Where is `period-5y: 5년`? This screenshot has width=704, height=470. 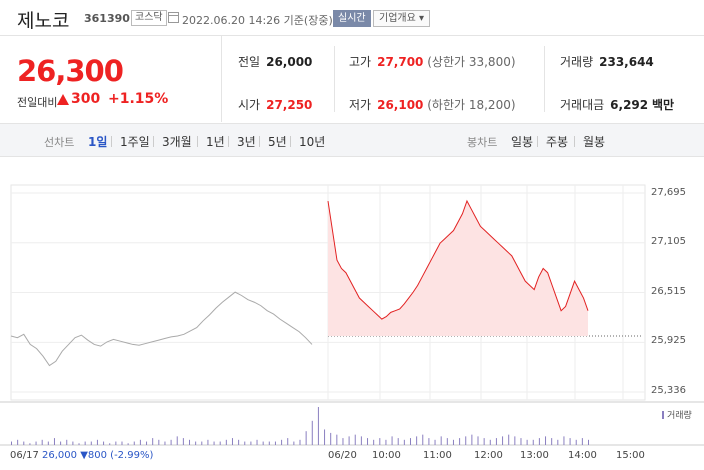 period-5y: 5년 is located at coordinates (277, 142).